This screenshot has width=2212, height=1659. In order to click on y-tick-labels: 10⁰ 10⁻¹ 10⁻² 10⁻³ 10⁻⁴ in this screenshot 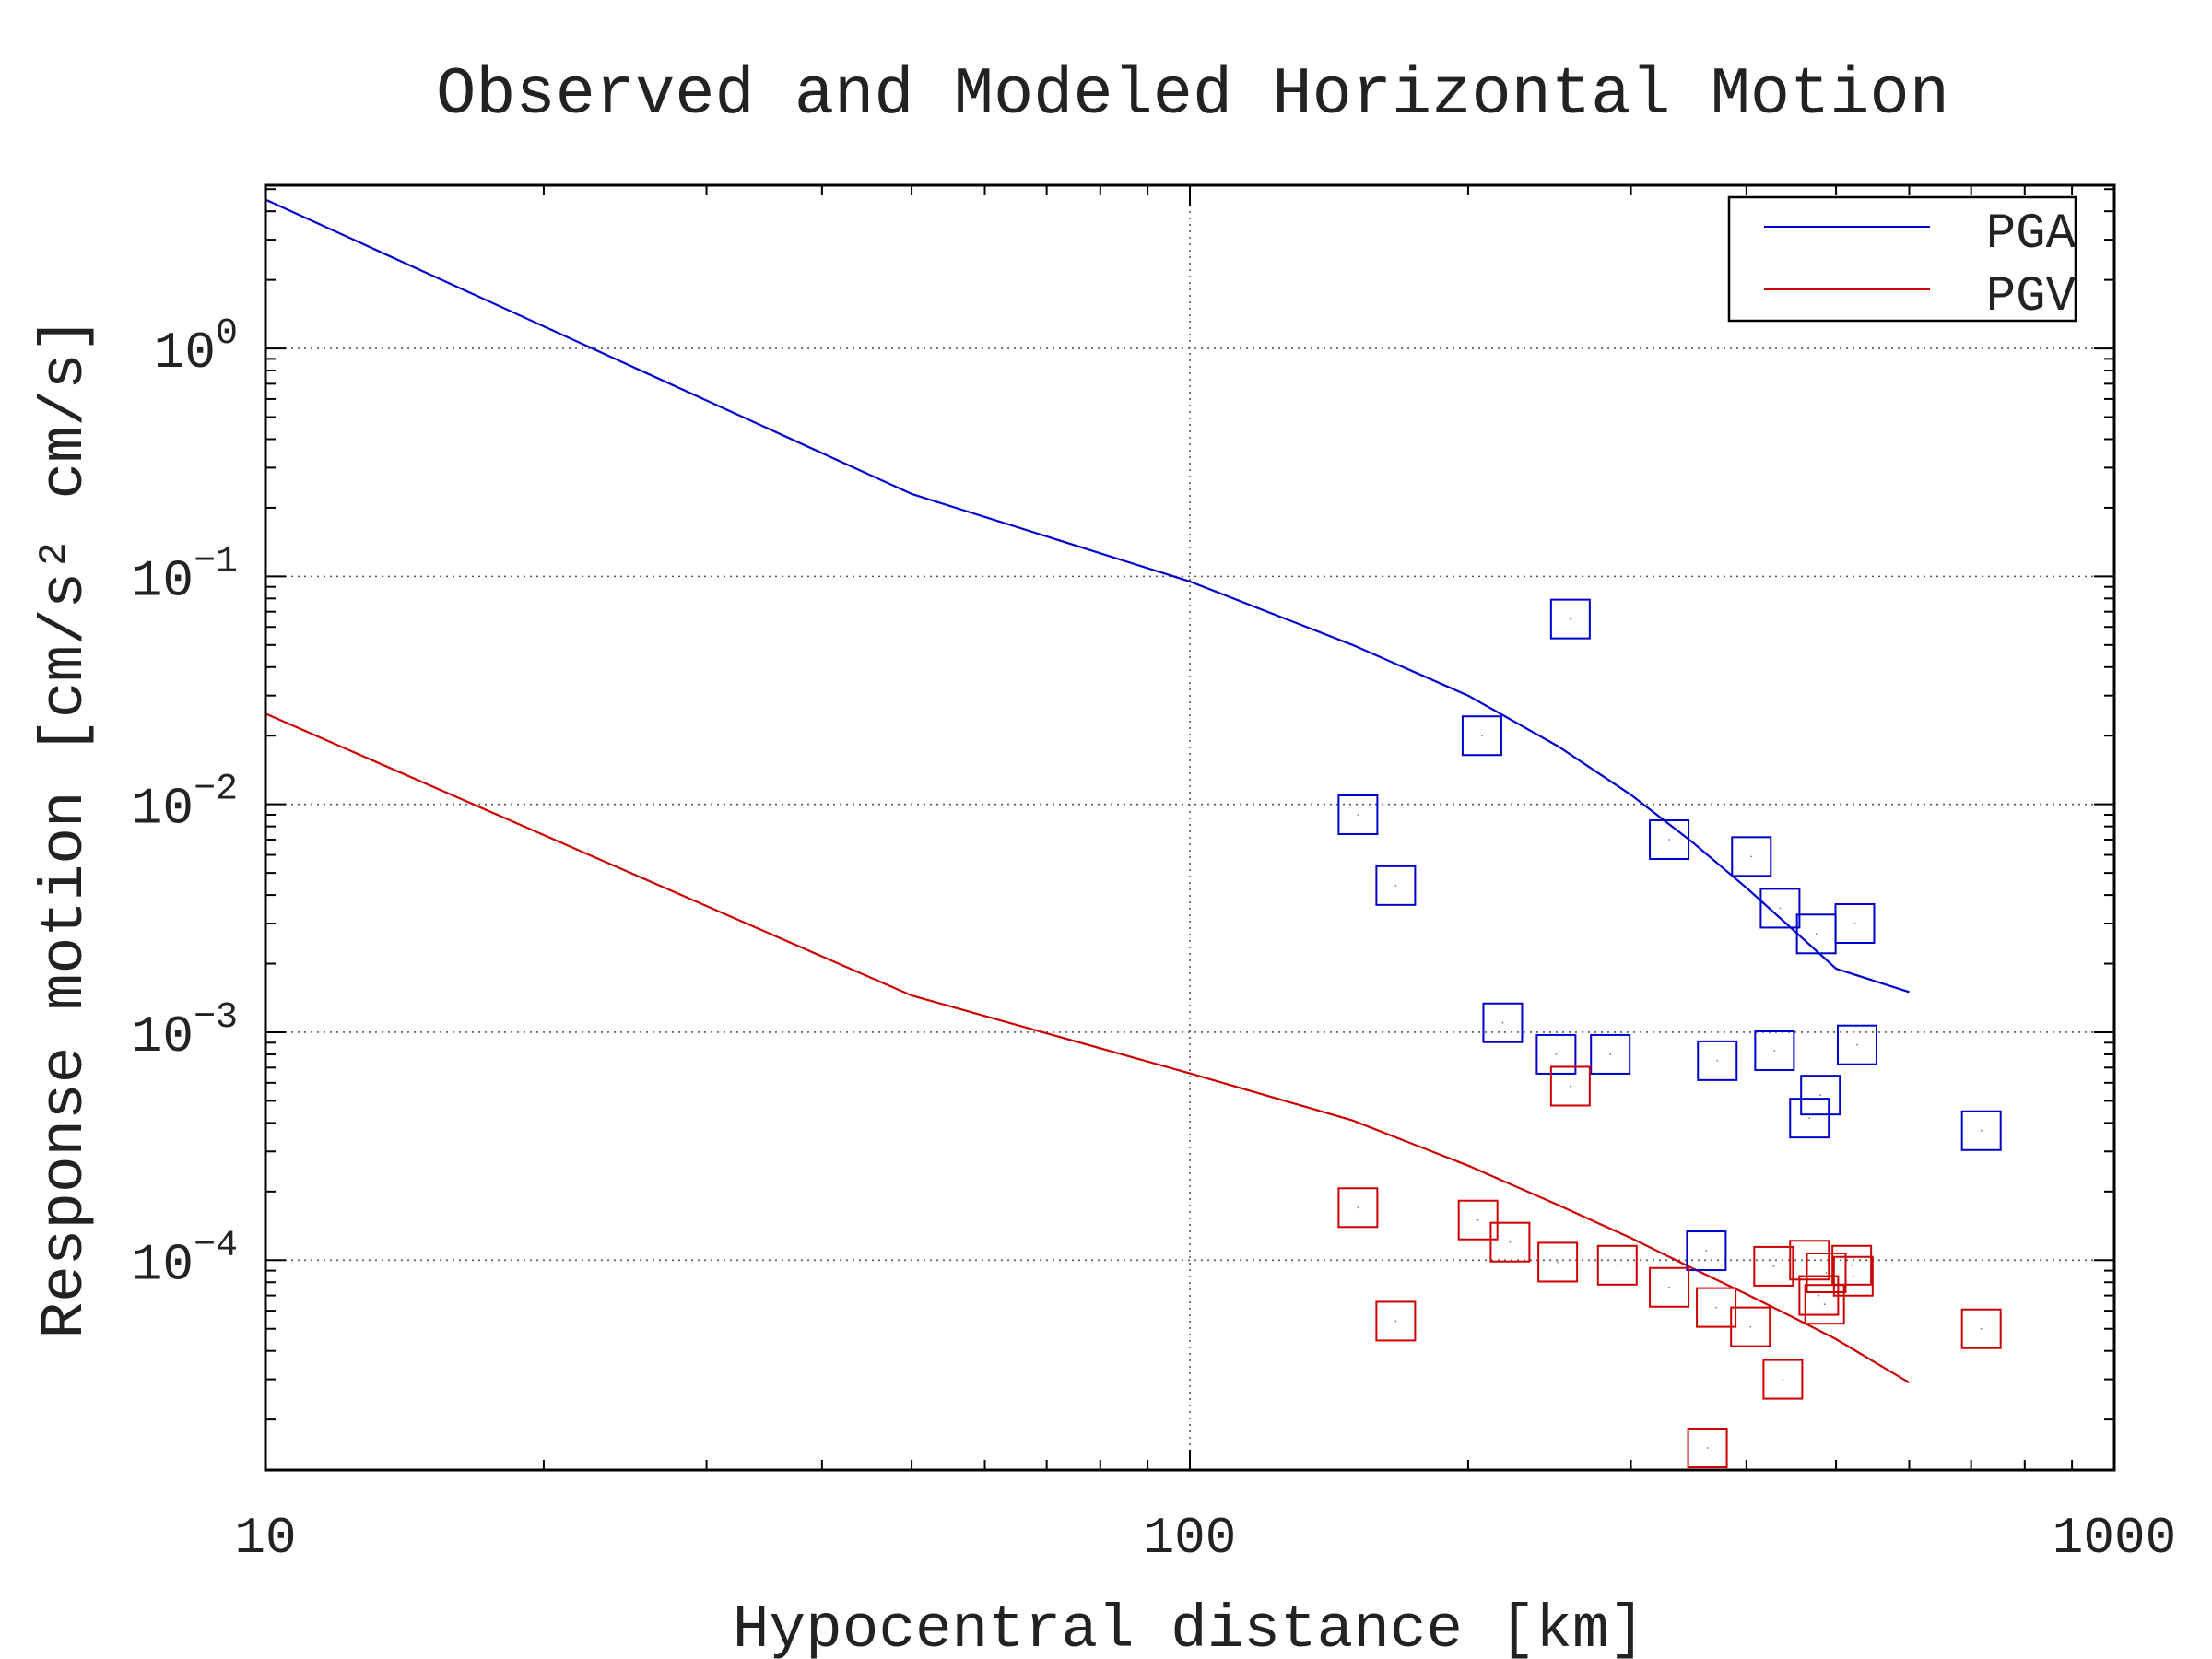, I will do `click(185, 803)`.